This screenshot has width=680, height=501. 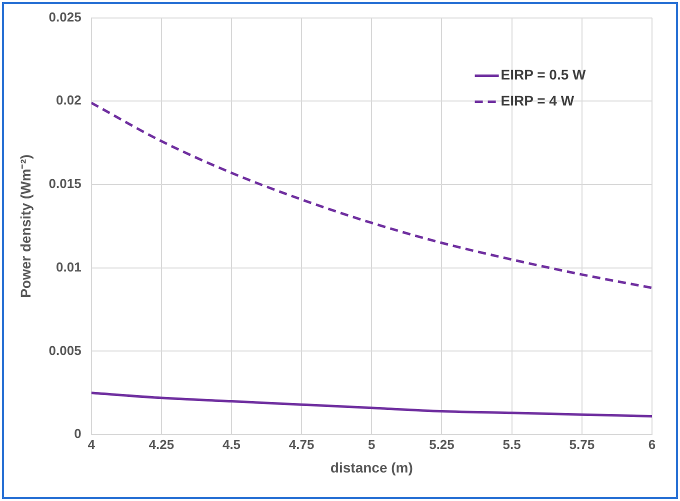 What do you see at coordinates (441, 444) in the screenshot?
I see `x-tick-label: 5.25` at bounding box center [441, 444].